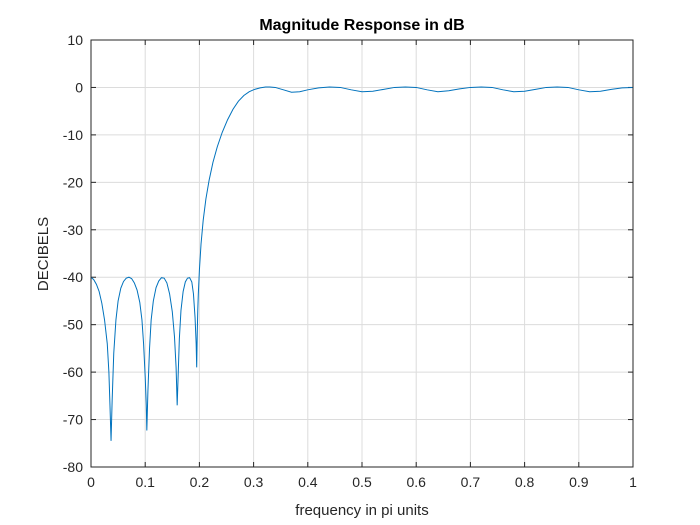 The image size is (700, 525). Describe the element at coordinates (308, 482) in the screenshot. I see `x-tick-label-4: 0.4` at that location.